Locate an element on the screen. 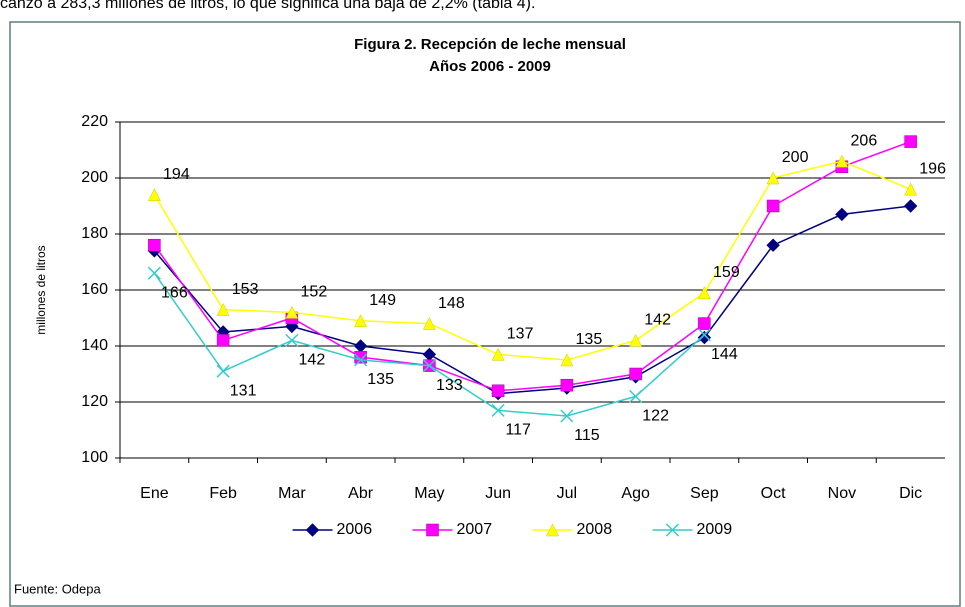  y-tick-label: 120 is located at coordinates (94, 401).